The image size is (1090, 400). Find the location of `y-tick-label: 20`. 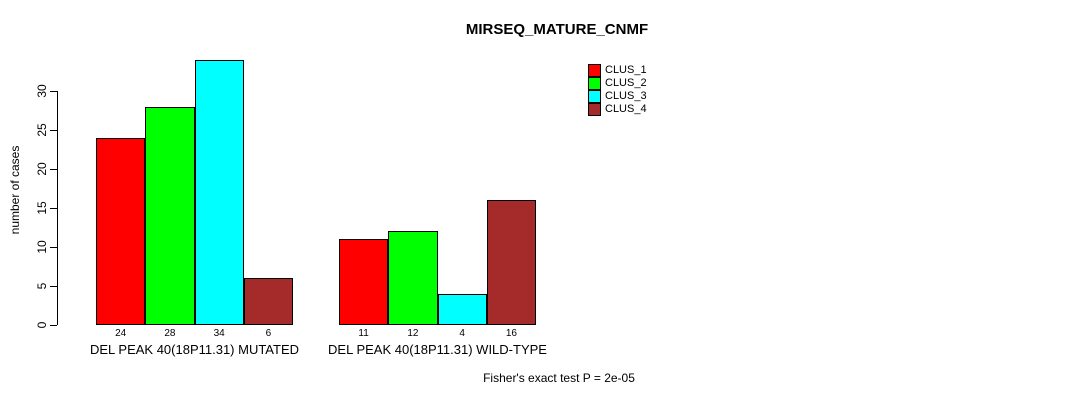

y-tick-label: 20 is located at coordinates (42, 169).